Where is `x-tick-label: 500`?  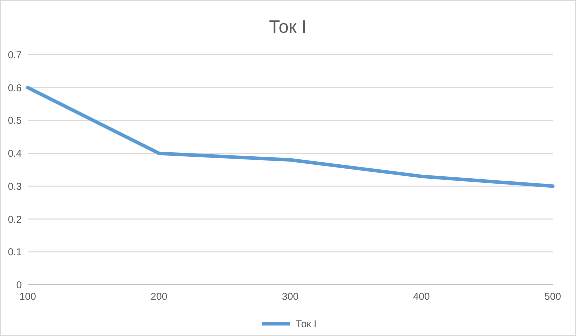 x-tick-label: 500 is located at coordinates (553, 297).